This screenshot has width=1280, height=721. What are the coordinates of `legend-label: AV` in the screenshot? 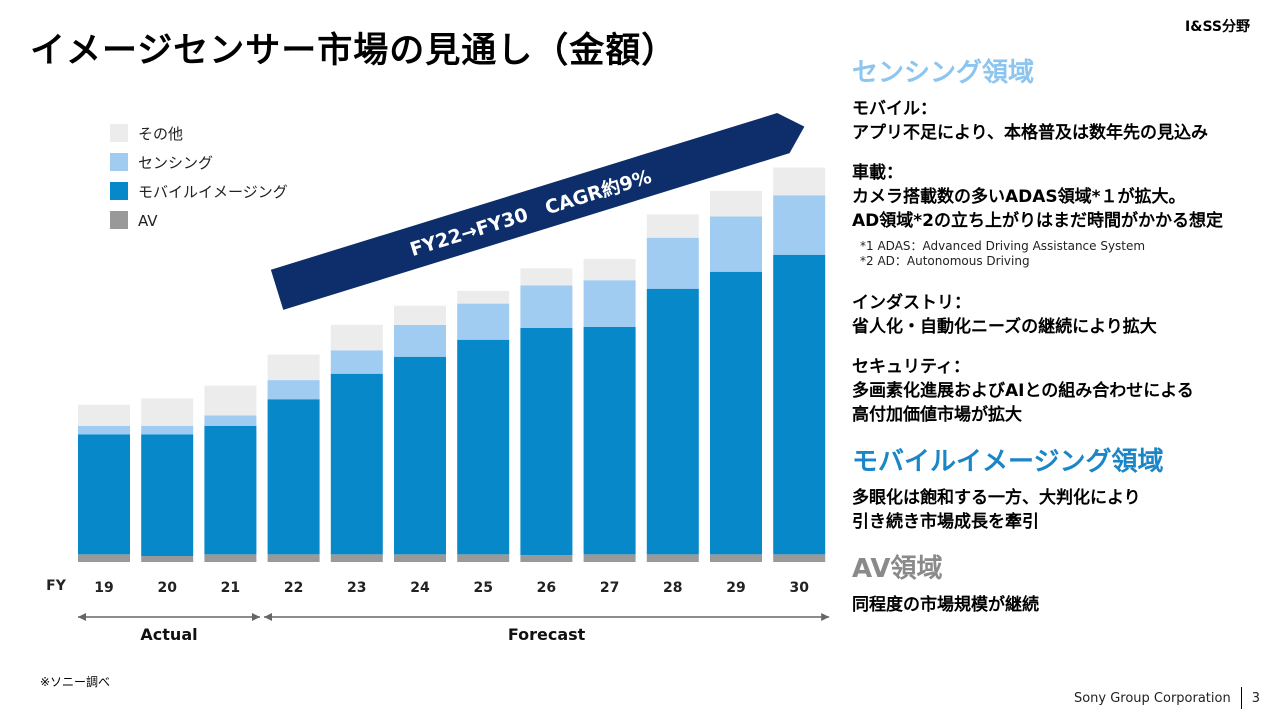 It's located at (148, 221).